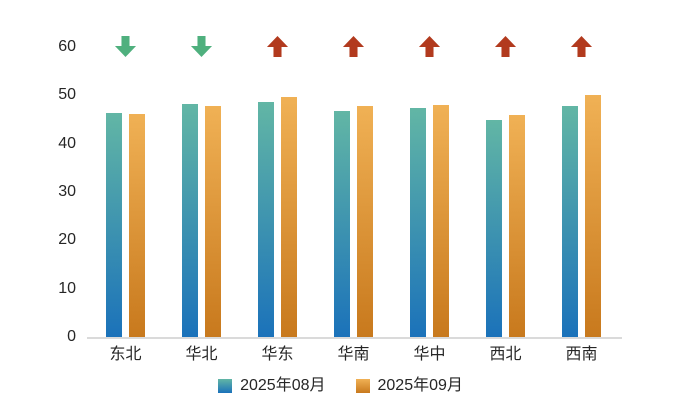 This screenshot has height=418, width=681. What do you see at coordinates (581, 354) in the screenshot?
I see `x-category-label: 西南` at bounding box center [581, 354].